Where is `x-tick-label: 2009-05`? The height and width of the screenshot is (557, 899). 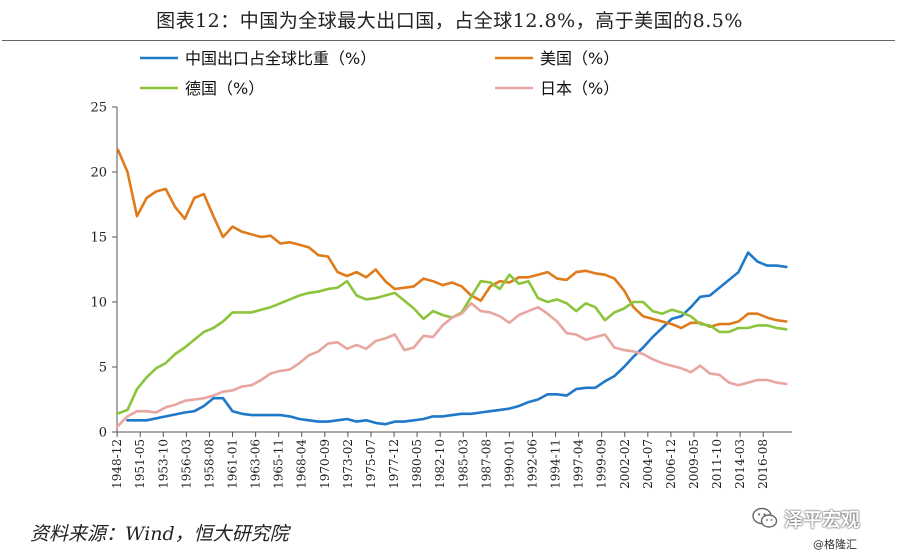
x-tick-label: 2009-05 is located at coordinates (694, 464).